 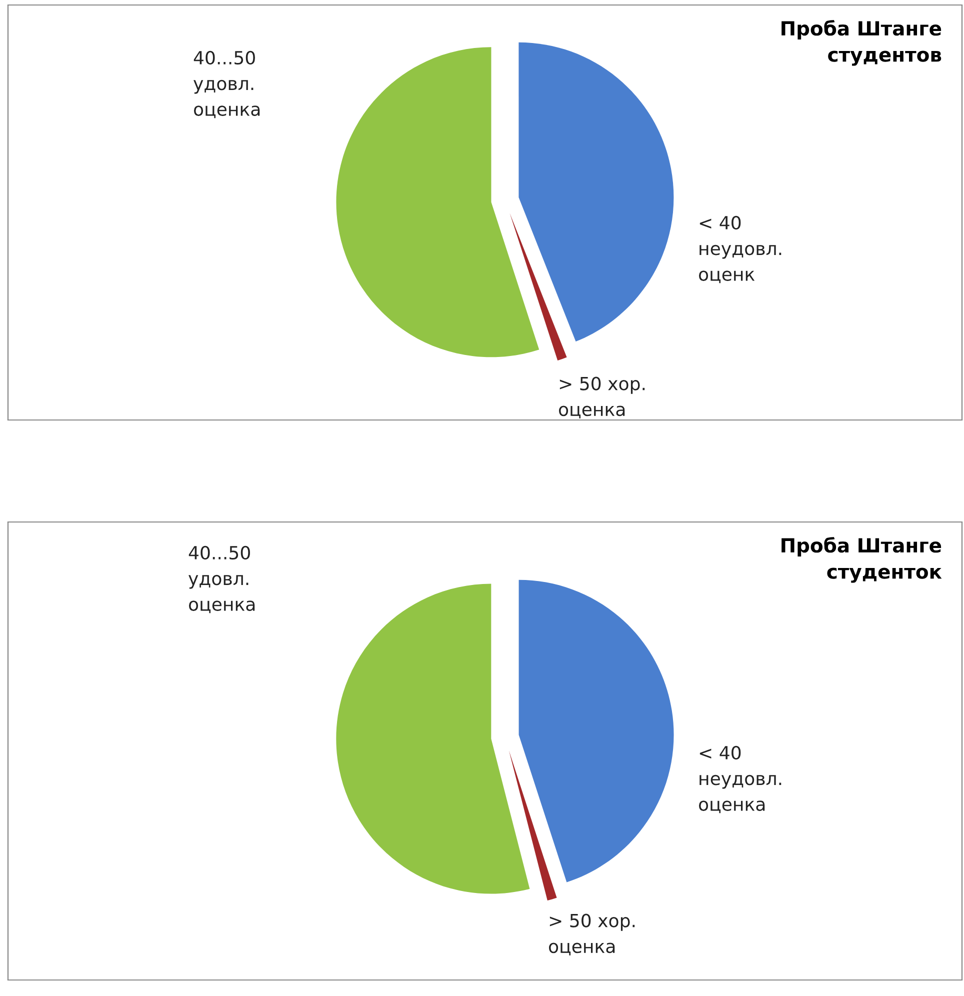 I want to click on slice-label: < 40 неудовл. оценк, so click(x=740, y=250).